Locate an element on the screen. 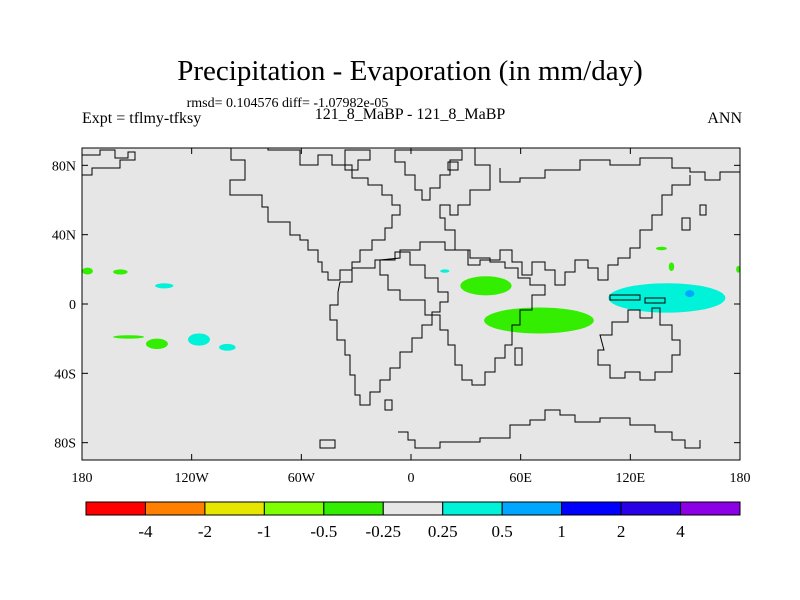 Image resolution: width=800 pixels, height=600 pixels. coastline-svalbard is located at coordinates (453, 166).